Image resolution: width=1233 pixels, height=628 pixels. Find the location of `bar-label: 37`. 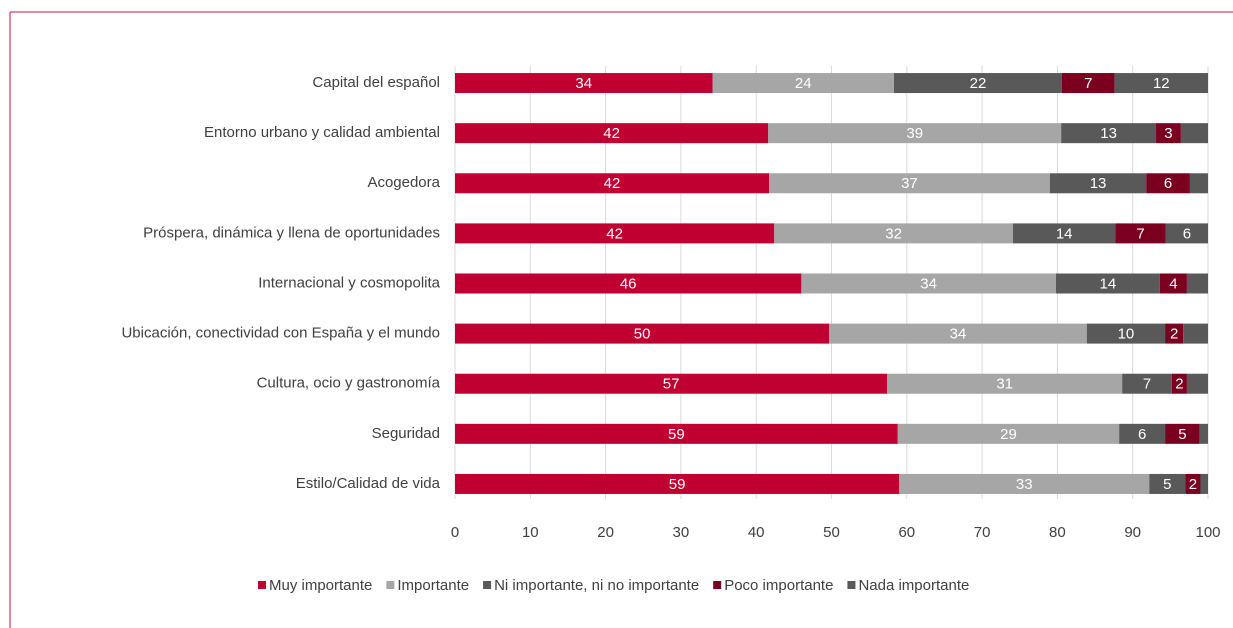

bar-label: 37 is located at coordinates (909, 183).